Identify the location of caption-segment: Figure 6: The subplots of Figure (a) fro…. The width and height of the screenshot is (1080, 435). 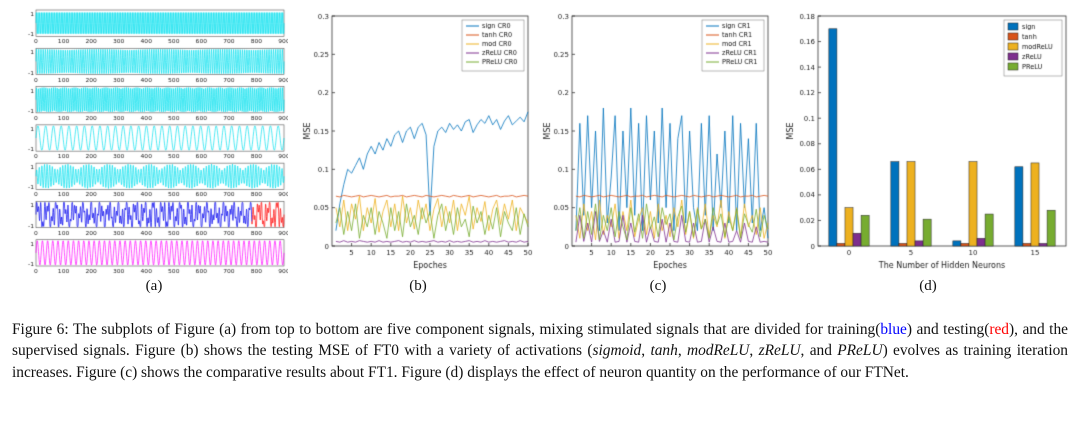
(446, 329).